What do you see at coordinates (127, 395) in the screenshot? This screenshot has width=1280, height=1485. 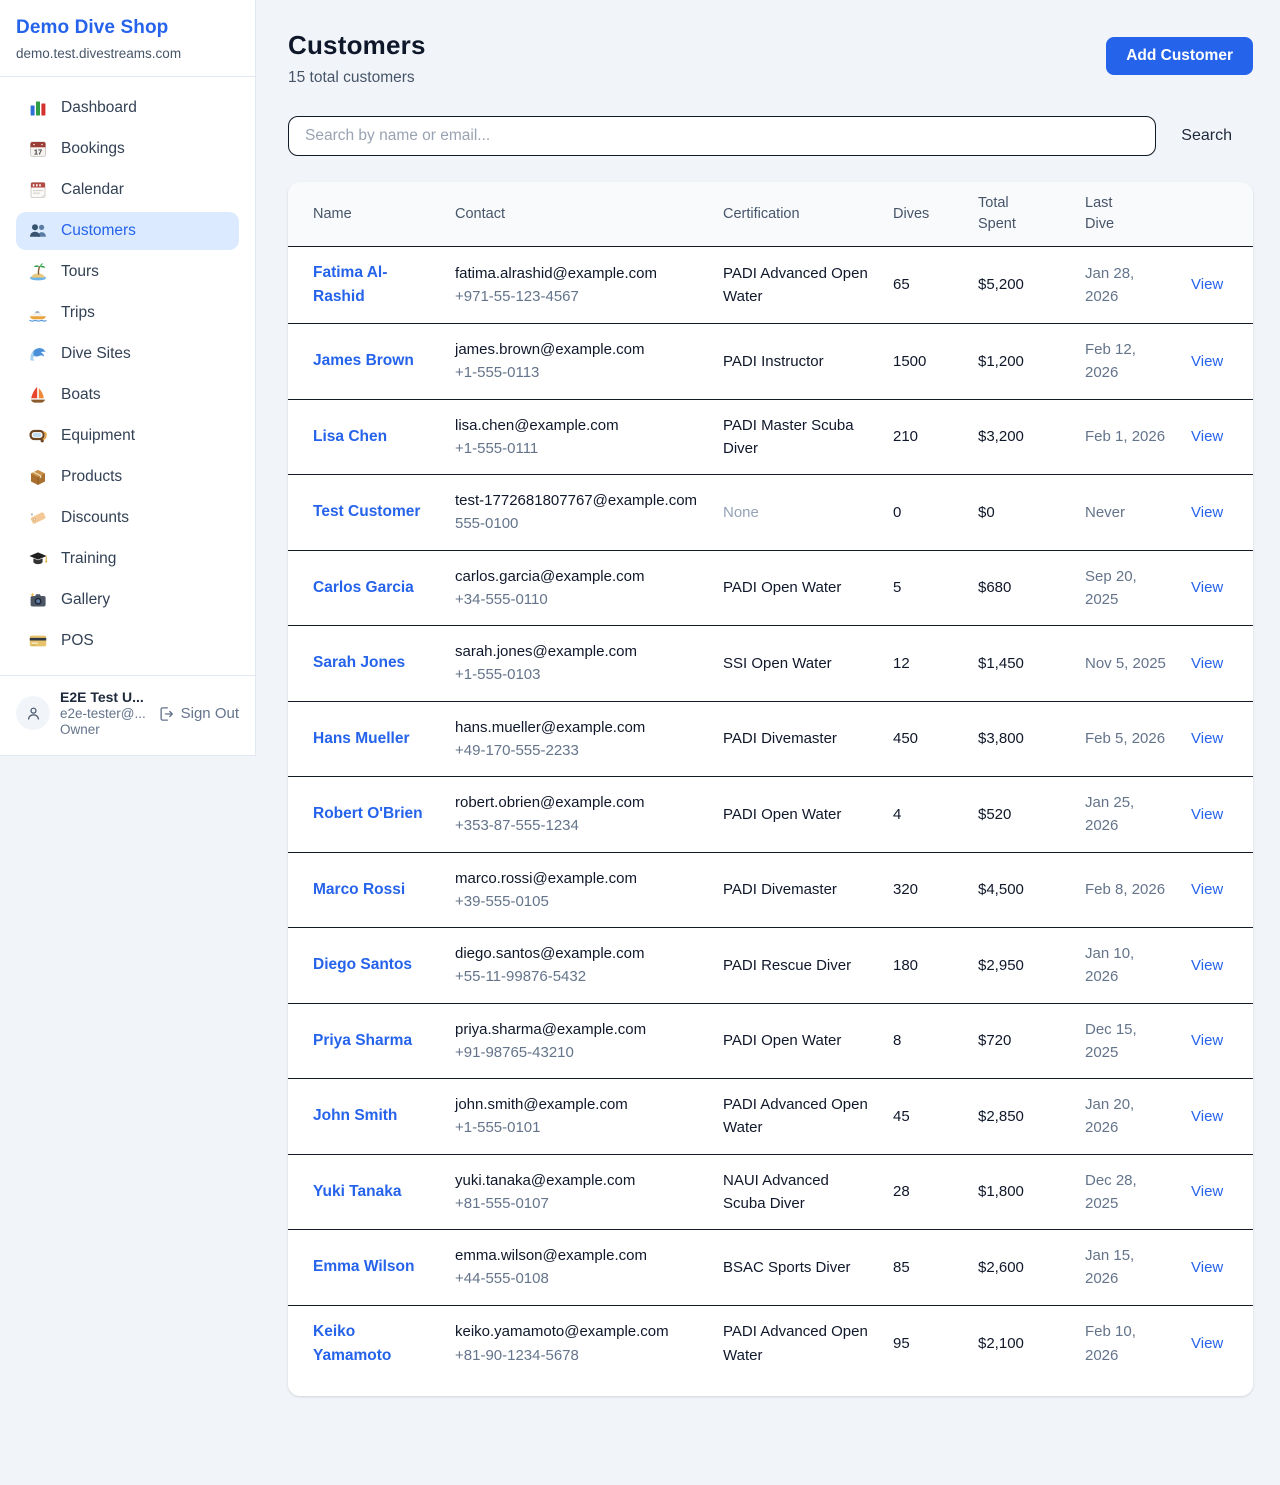 I see `sidebar-item-boats: Boats` at bounding box center [127, 395].